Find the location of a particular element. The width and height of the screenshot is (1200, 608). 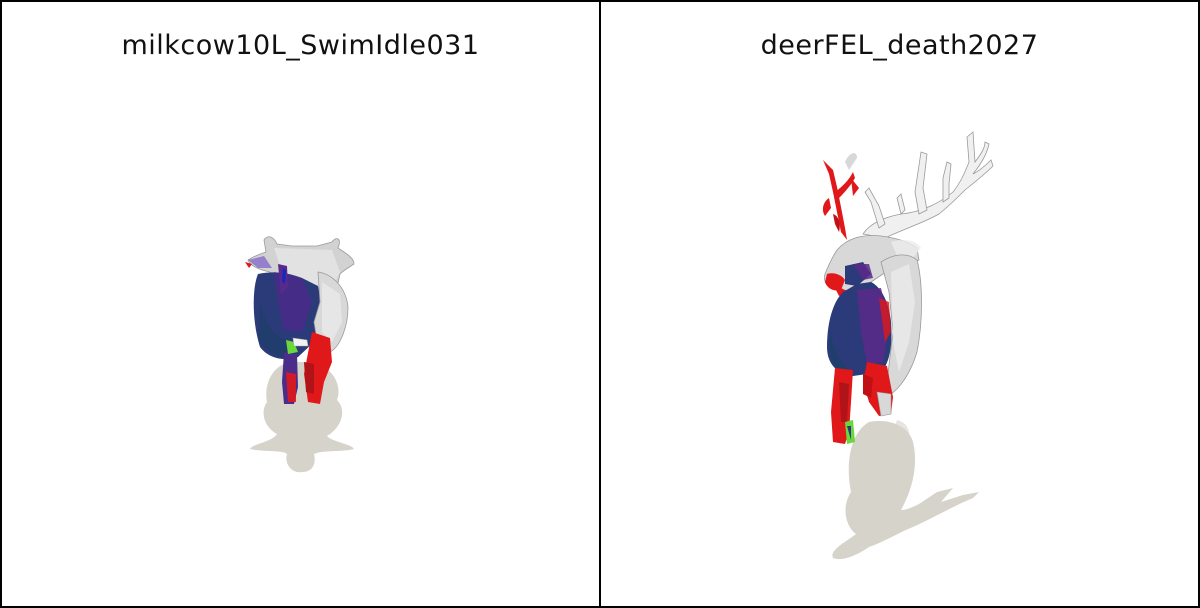

deer-side-mesh is located at coordinates (901, 324).